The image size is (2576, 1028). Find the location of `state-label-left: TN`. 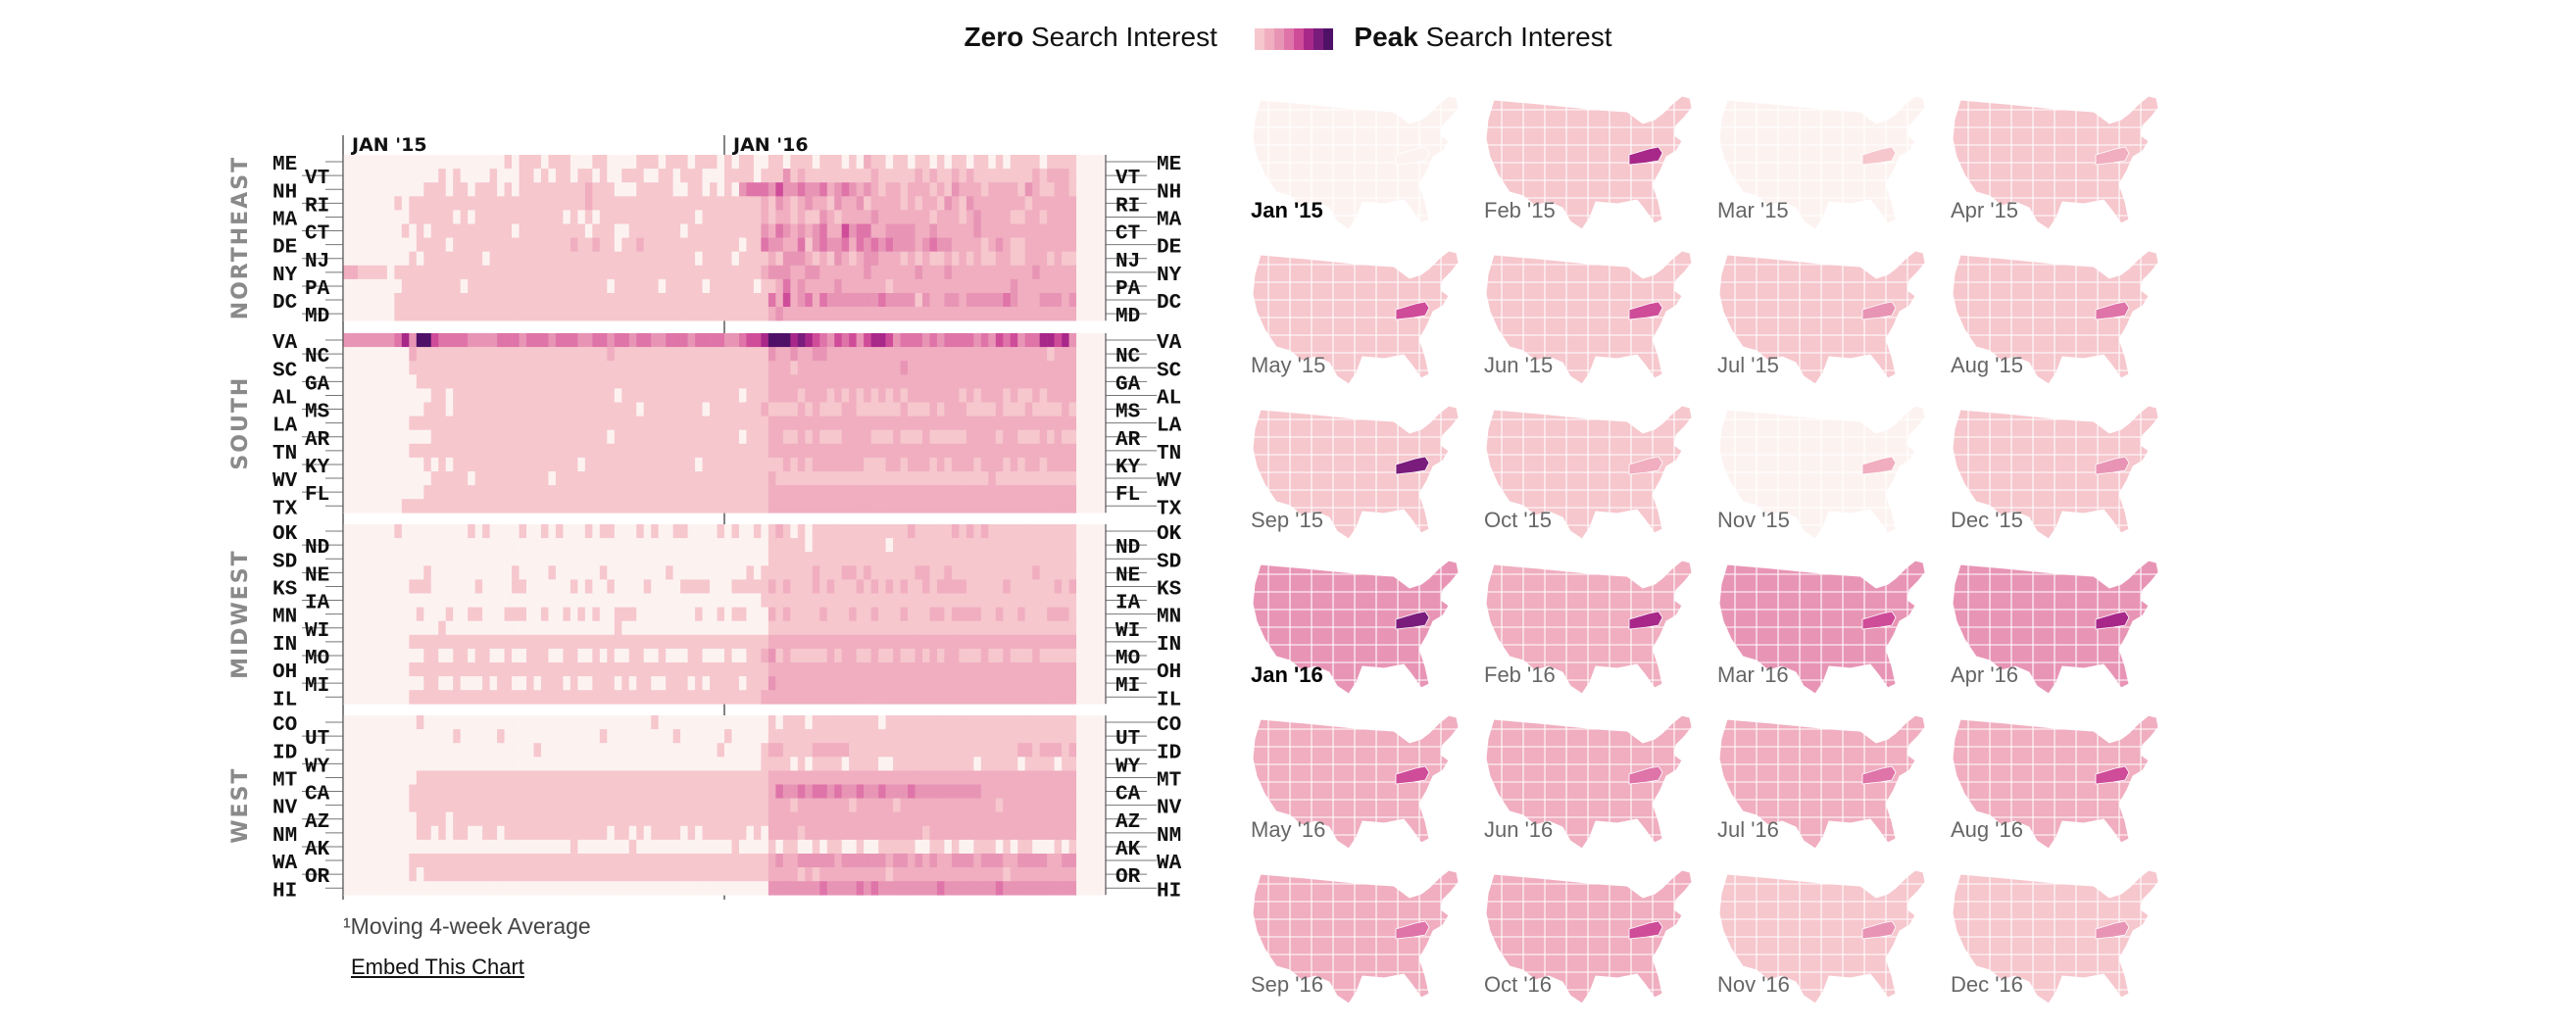

state-label-left: TN is located at coordinates (284, 454).